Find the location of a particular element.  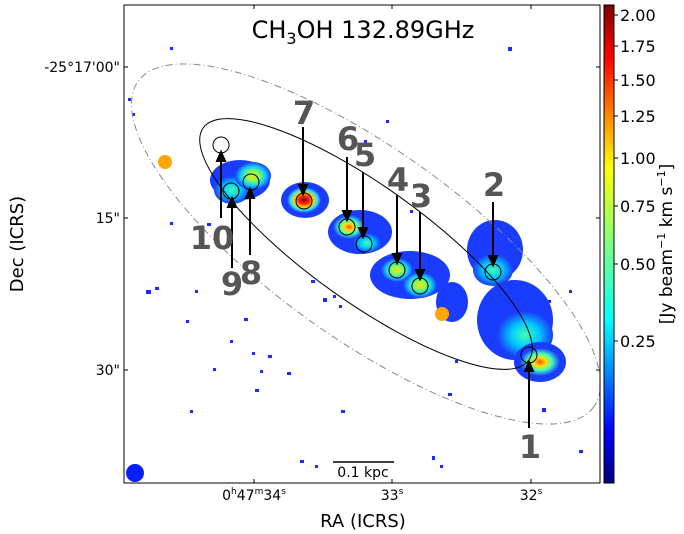

colorbar is located at coordinates (609, 244).